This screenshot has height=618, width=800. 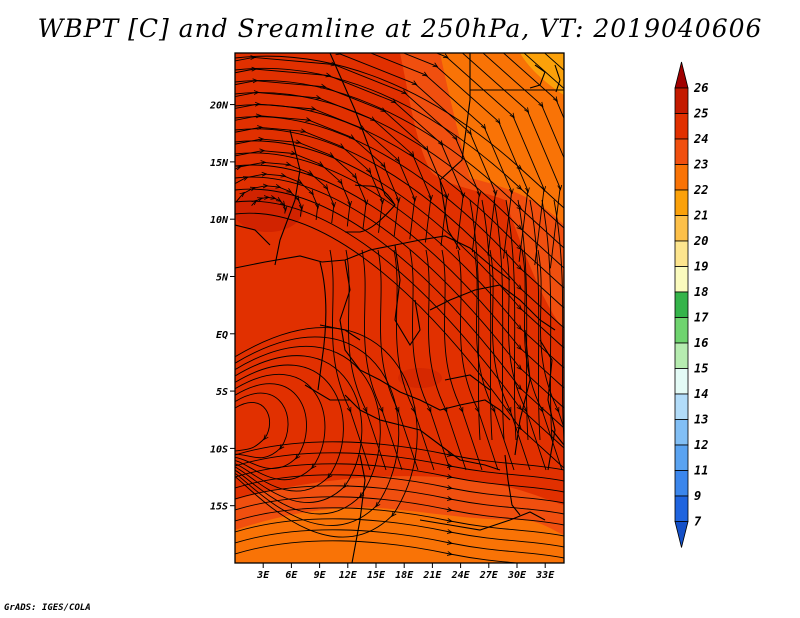 I want to click on colorbar-label: 26, so click(x=700, y=88).